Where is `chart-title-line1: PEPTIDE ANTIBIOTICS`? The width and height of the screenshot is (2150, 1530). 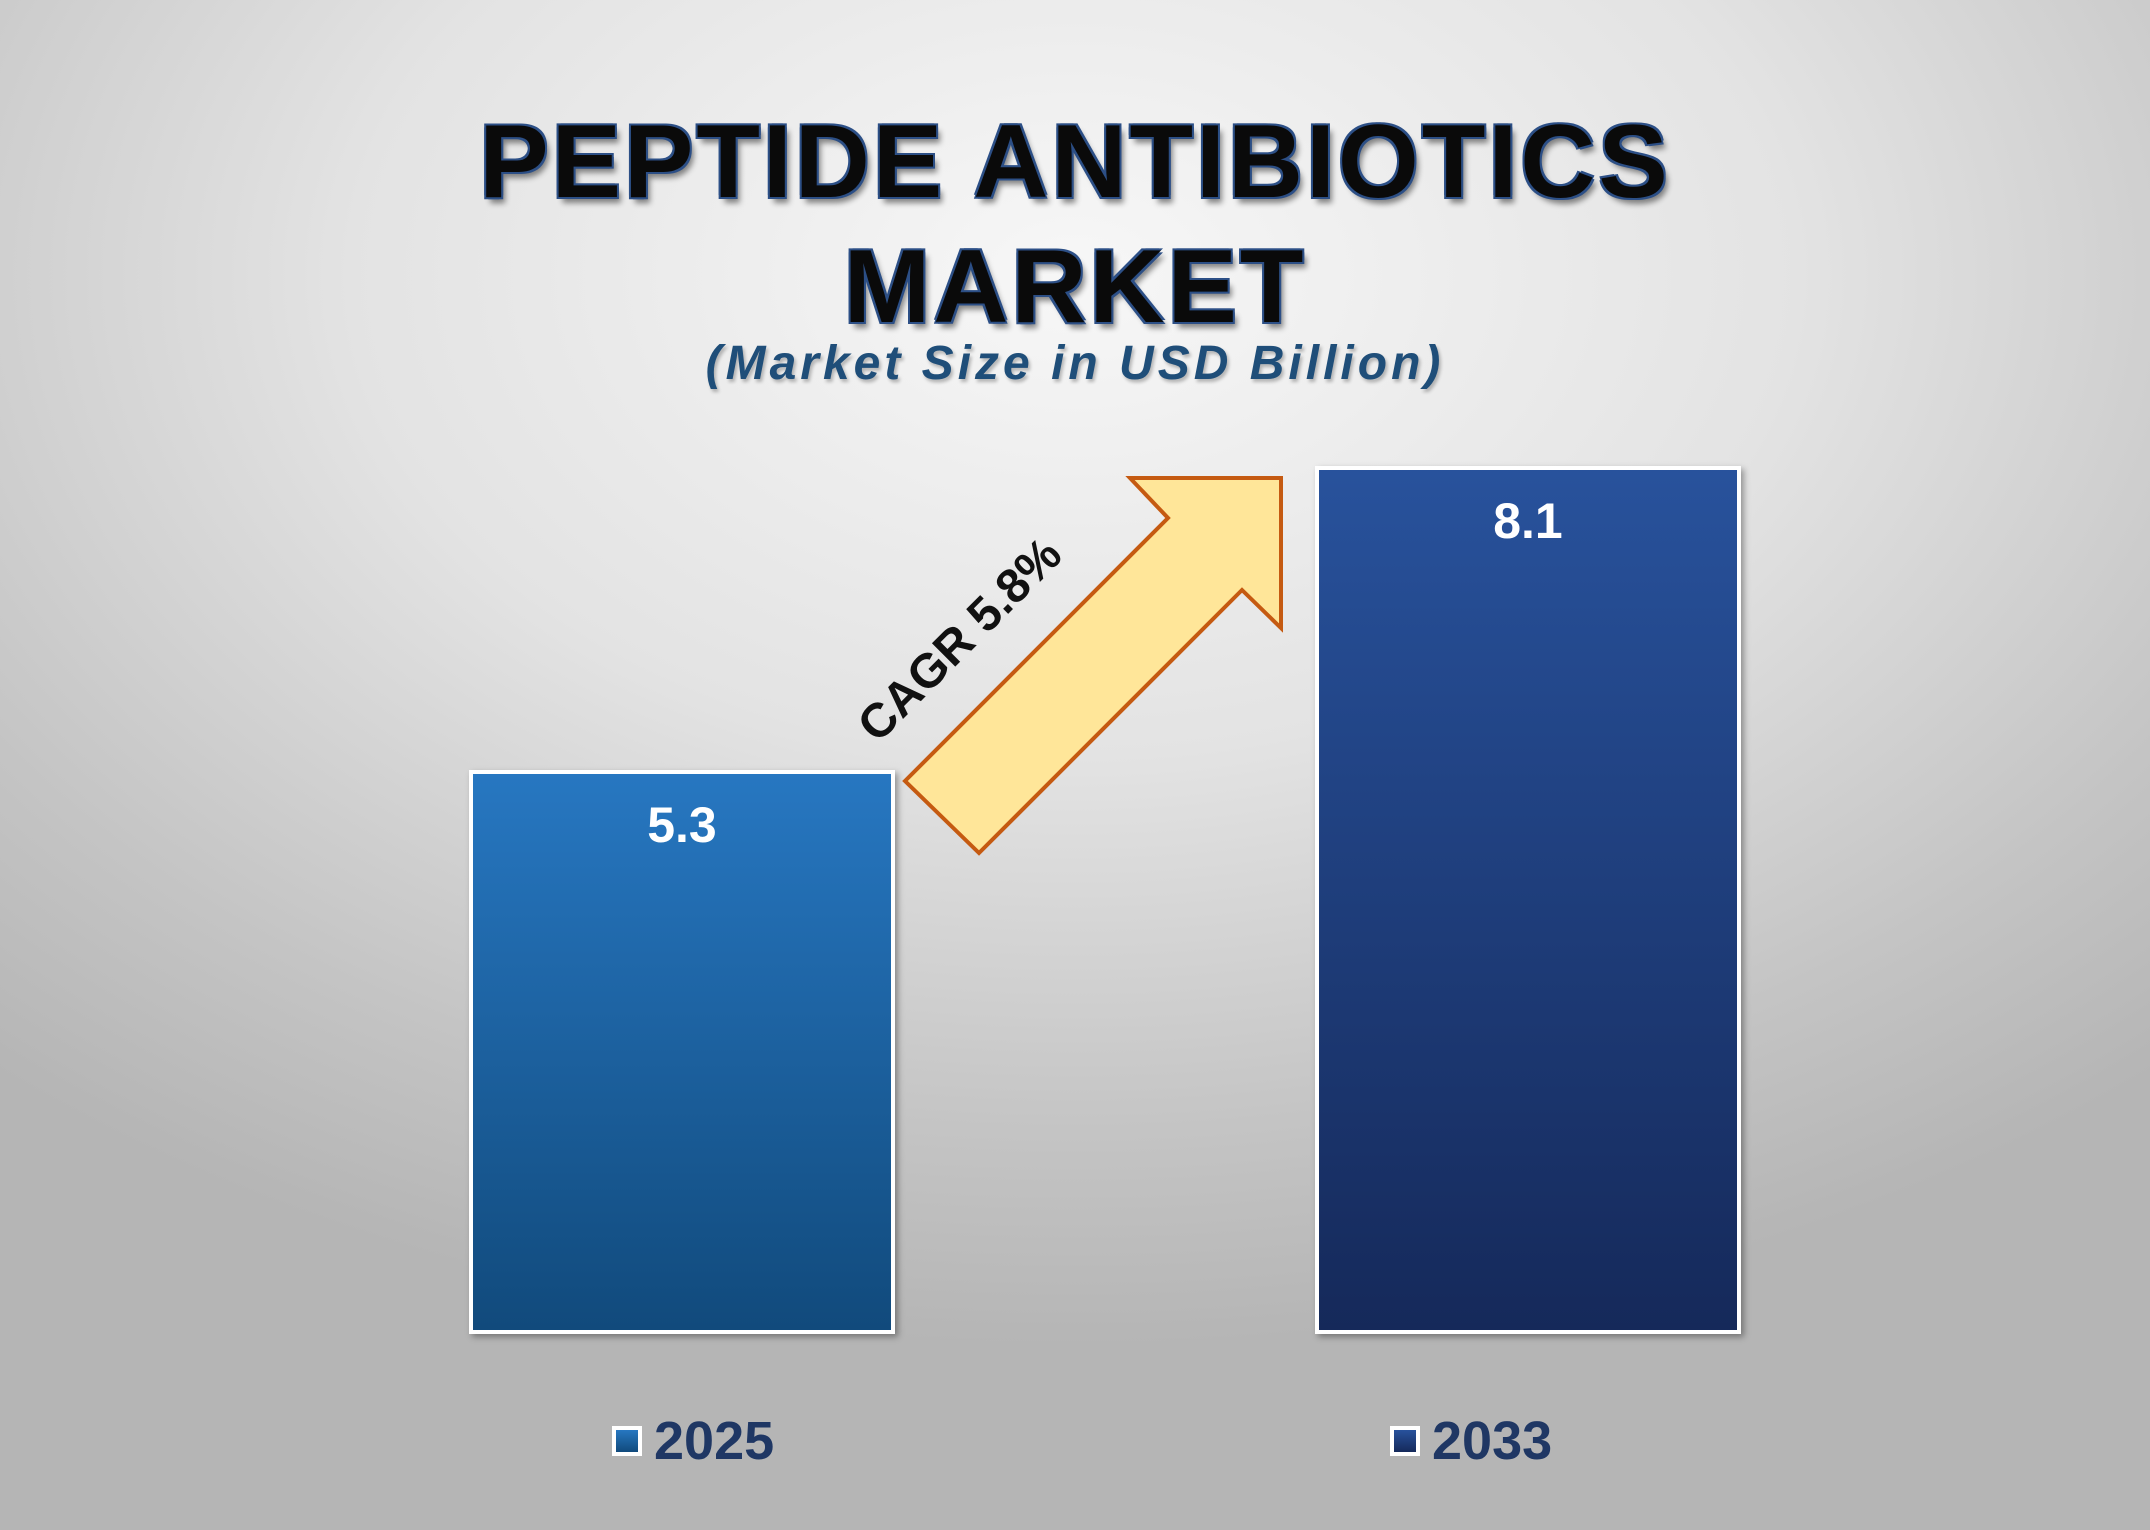
chart-title-line1: PEPTIDE ANTIBIOTICS is located at coordinates (1075, 162).